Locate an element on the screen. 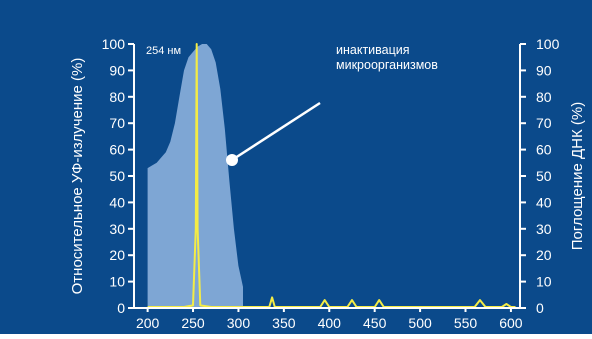  right-y-tick-label: 100 is located at coordinates (548, 44).